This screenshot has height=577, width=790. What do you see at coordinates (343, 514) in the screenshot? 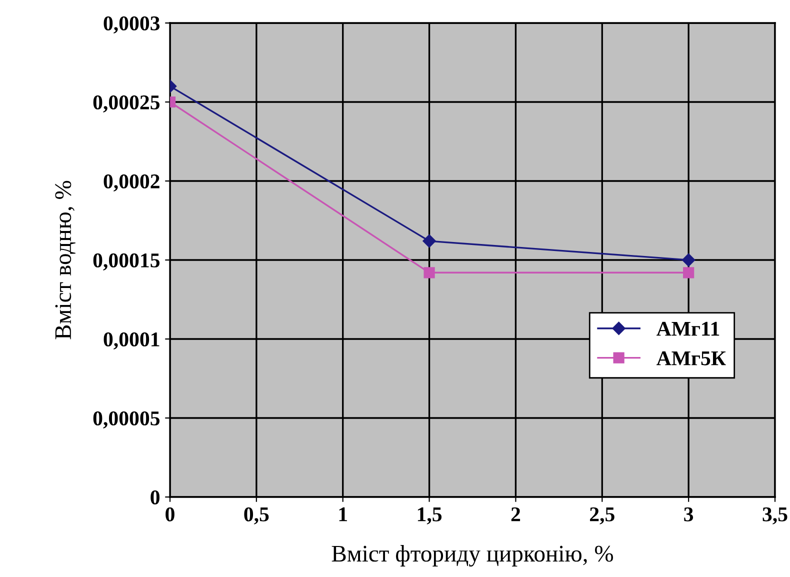
I see `x-tick-label: 1` at bounding box center [343, 514].